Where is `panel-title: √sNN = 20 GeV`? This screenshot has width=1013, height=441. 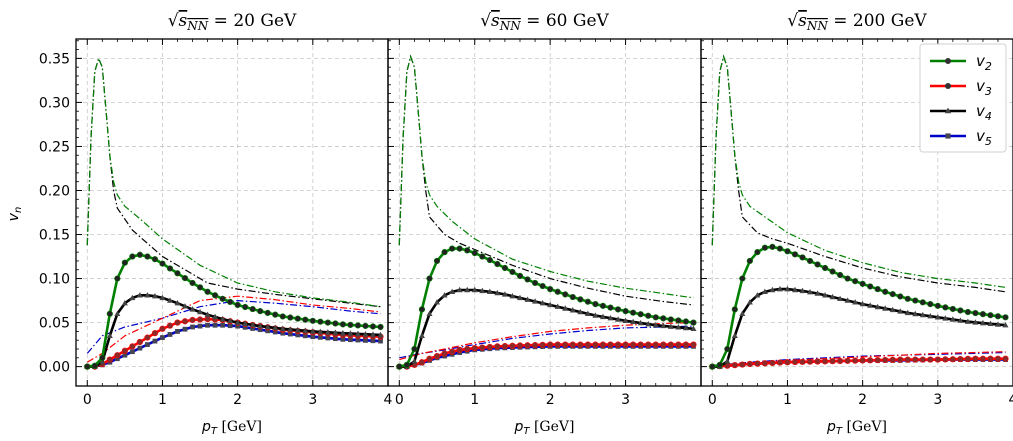 panel-title: √sNN = 20 GeV is located at coordinates (232, 22).